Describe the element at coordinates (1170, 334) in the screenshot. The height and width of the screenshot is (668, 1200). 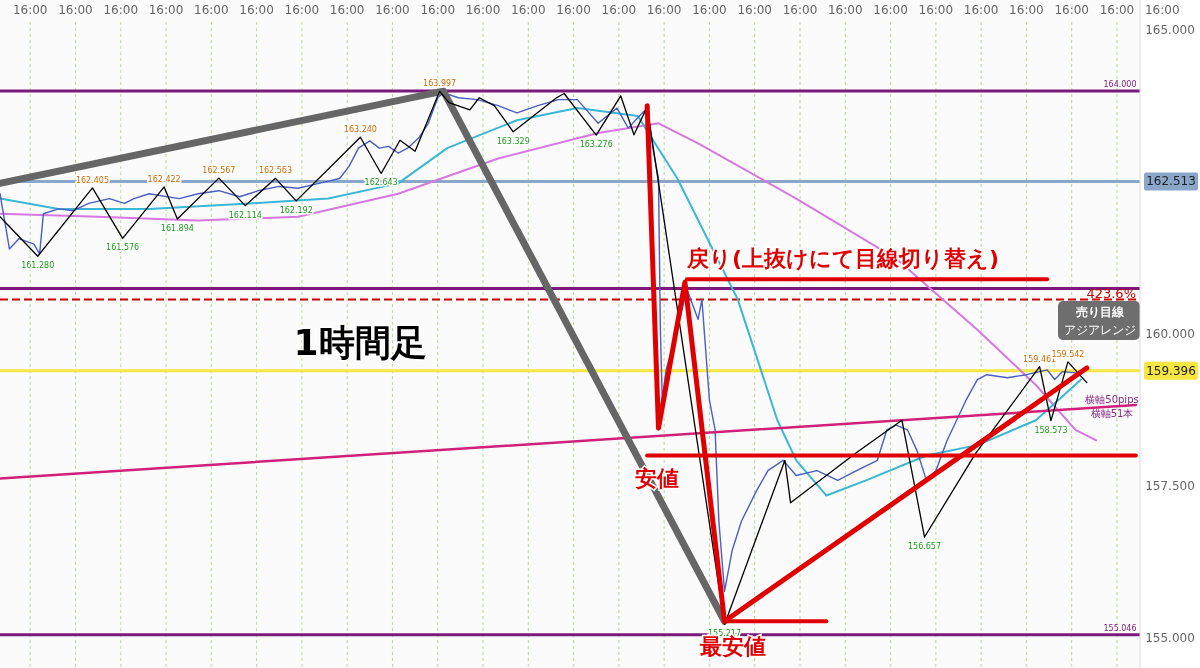
I see `y-tick-label: 160.000` at that location.